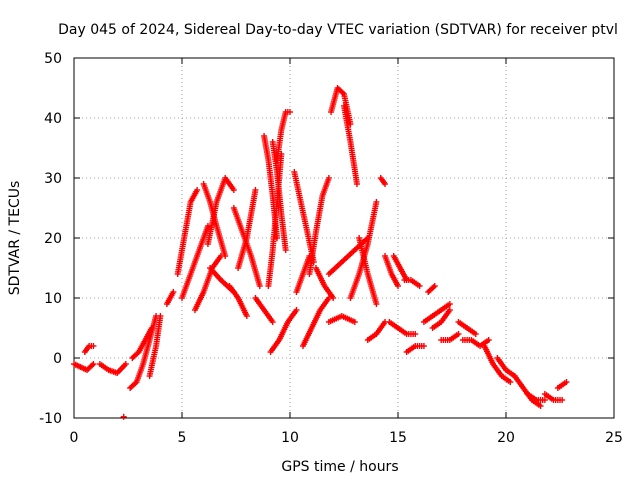  What do you see at coordinates (506, 438) in the screenshot?
I see `x-tick-label: 20` at bounding box center [506, 438].